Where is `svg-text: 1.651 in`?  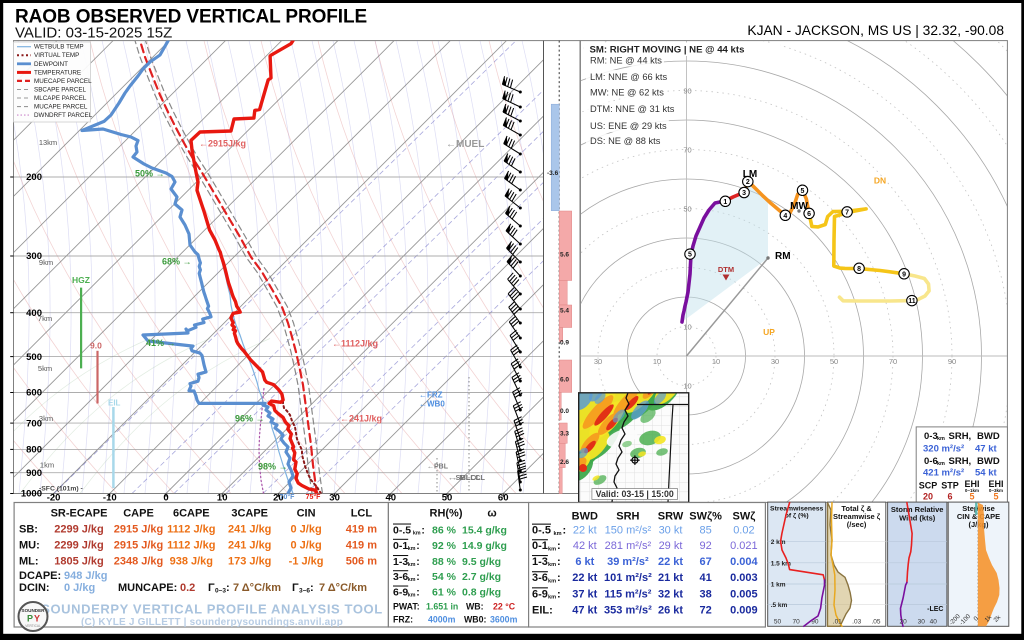
svg-text: 1.651 in is located at coordinates (442, 607).